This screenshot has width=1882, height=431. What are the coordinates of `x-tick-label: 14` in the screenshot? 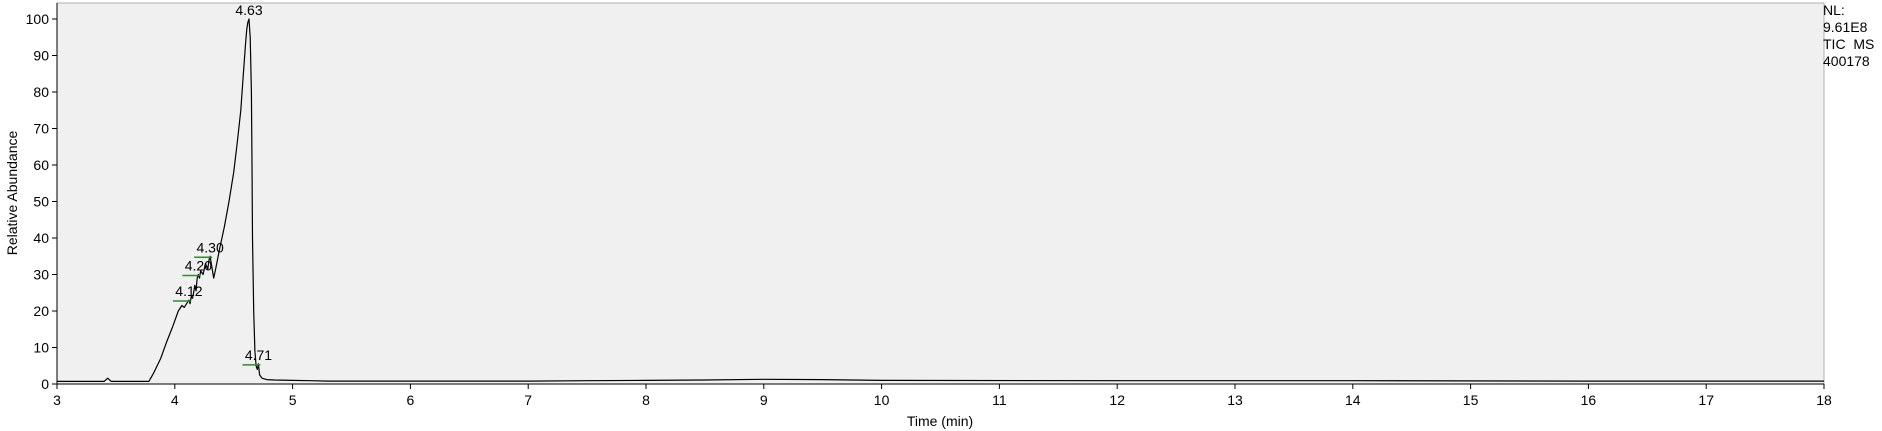 It's located at (1353, 400).